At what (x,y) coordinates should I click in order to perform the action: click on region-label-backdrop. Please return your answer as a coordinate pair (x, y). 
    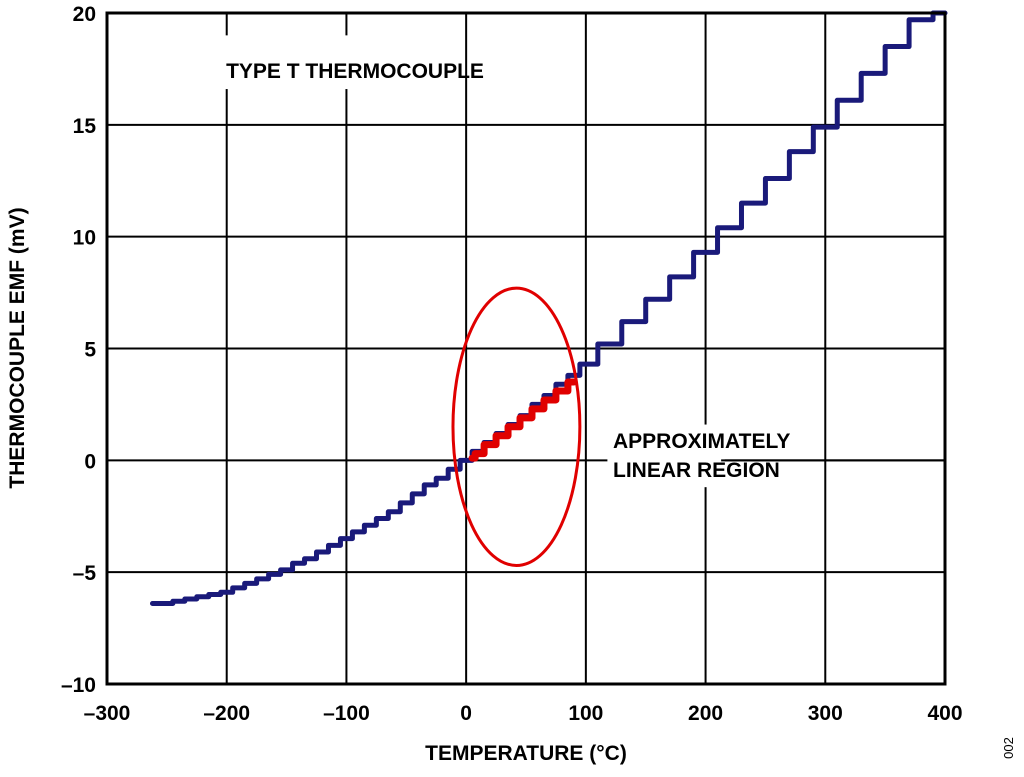
    Looking at the image, I should click on (664, 456).